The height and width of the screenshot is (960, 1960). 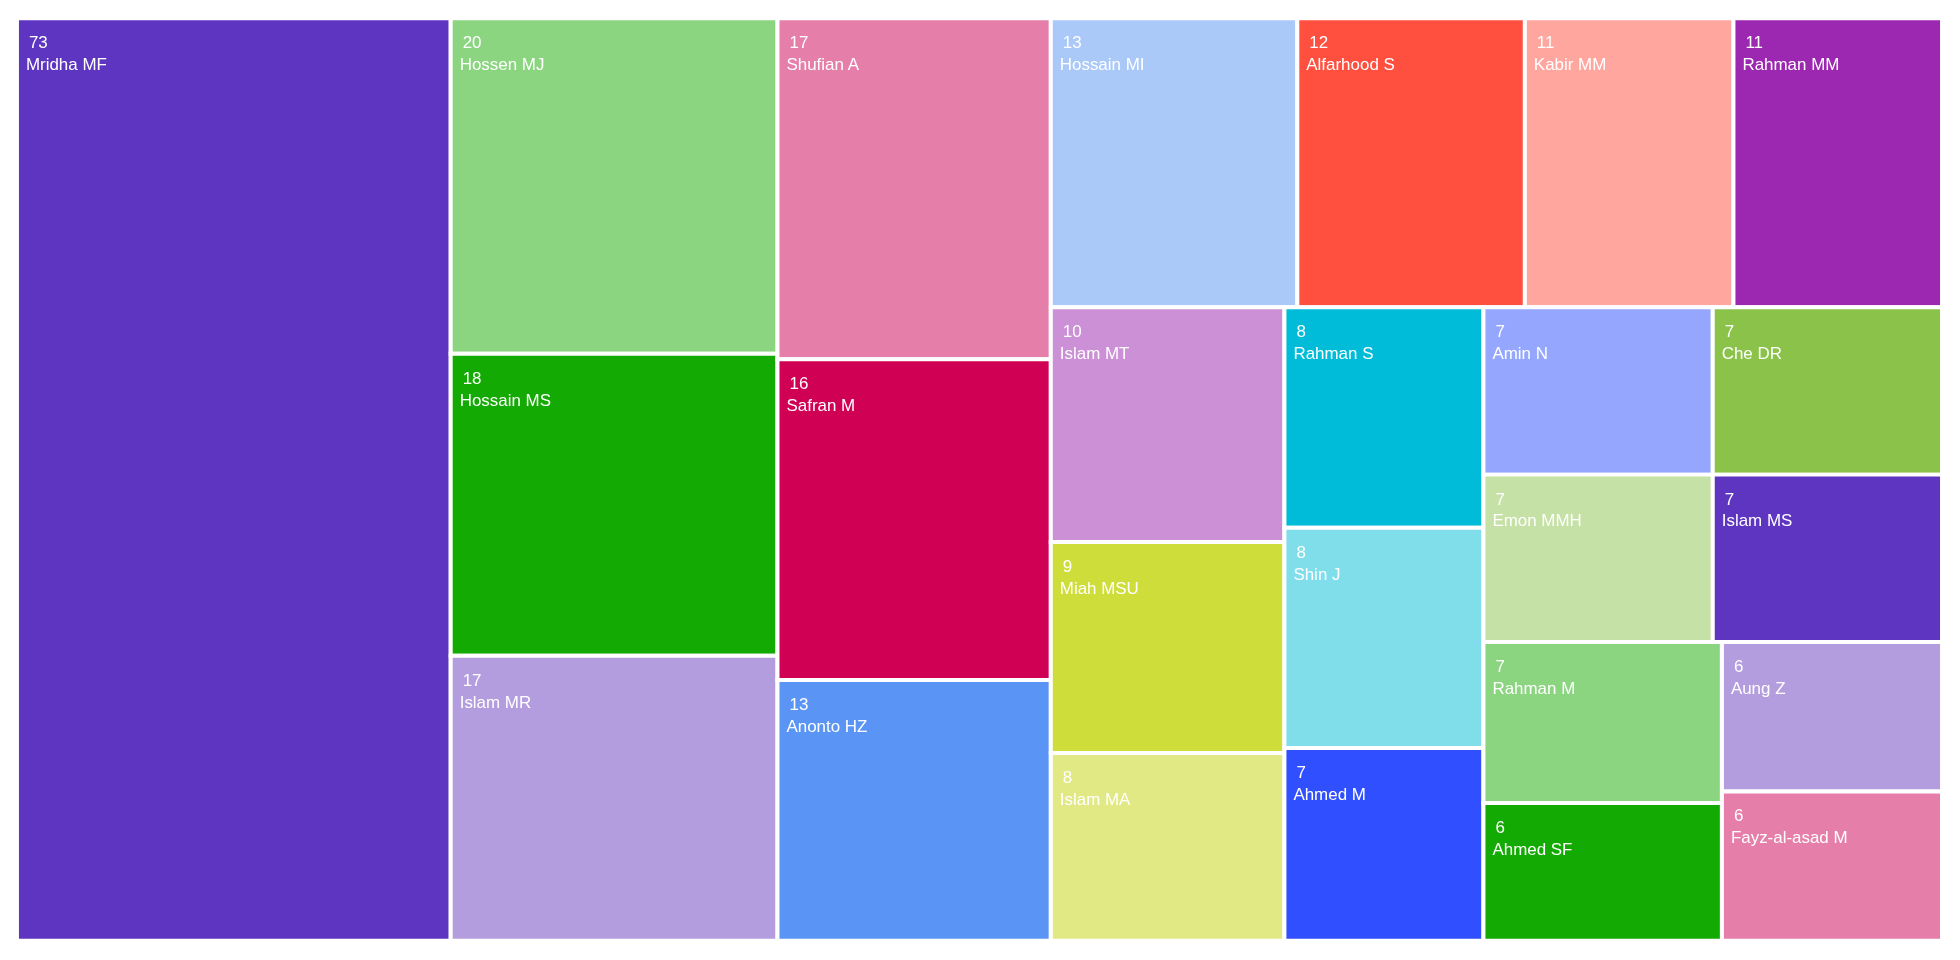 I want to click on data-label: 10, so click(x=1072, y=332).